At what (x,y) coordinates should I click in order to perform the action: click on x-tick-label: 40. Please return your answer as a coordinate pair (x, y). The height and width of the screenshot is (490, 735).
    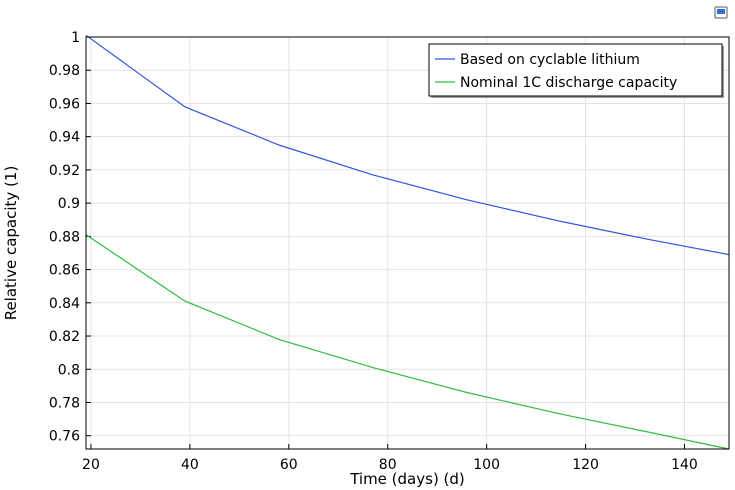
    Looking at the image, I should click on (190, 465).